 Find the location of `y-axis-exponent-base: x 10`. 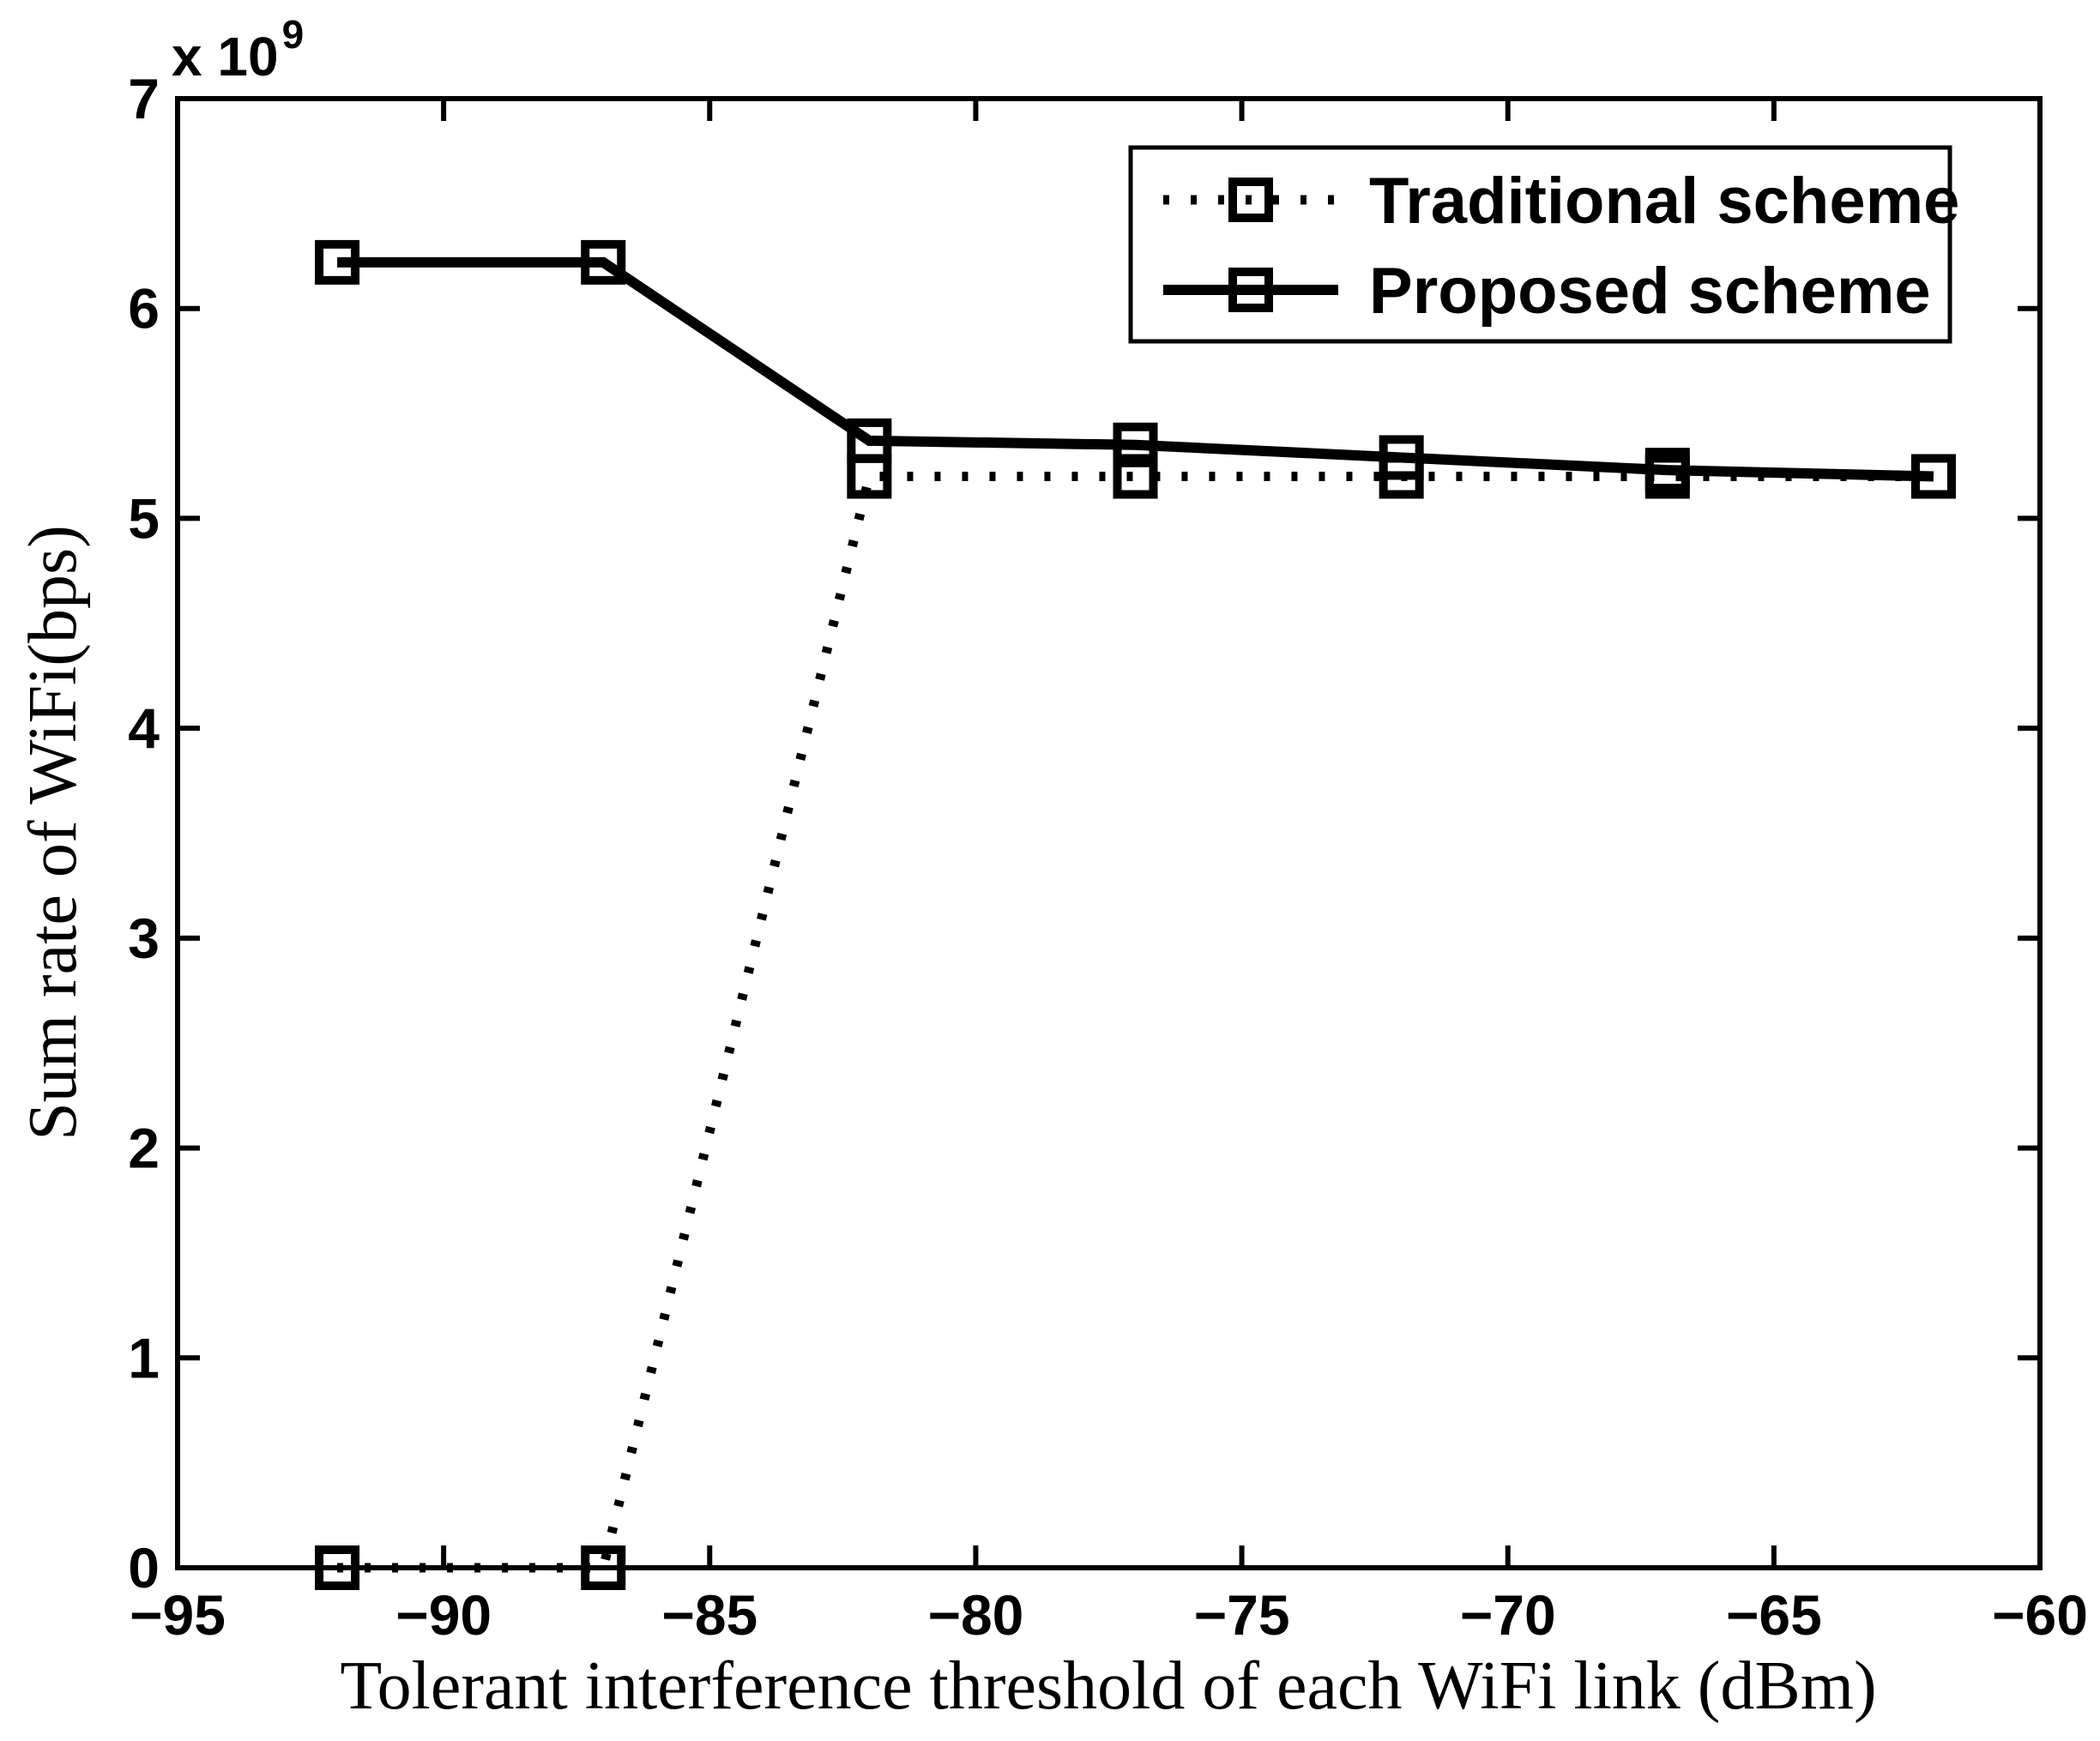

y-axis-exponent-base: x 10 is located at coordinates (225, 56).